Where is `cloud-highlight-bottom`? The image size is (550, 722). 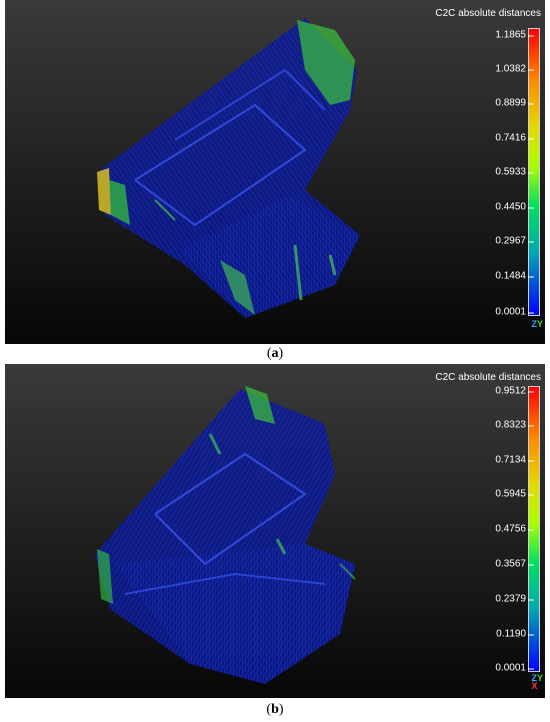
cloud-highlight-bottom is located at coordinates (237, 287).